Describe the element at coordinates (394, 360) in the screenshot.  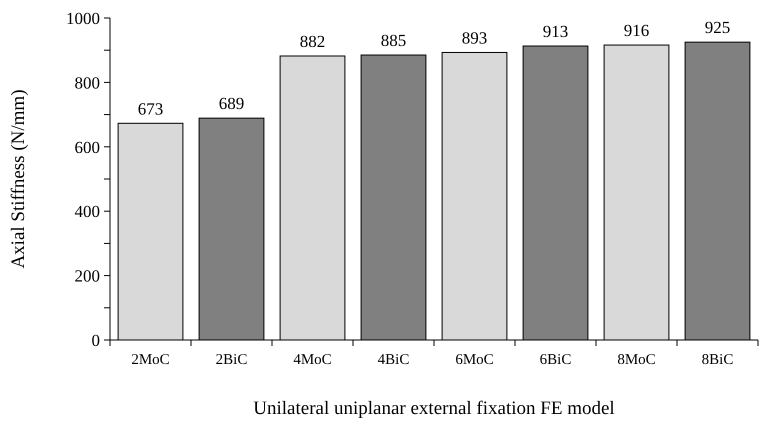
I see `x-tick-label: 4BiC` at that location.